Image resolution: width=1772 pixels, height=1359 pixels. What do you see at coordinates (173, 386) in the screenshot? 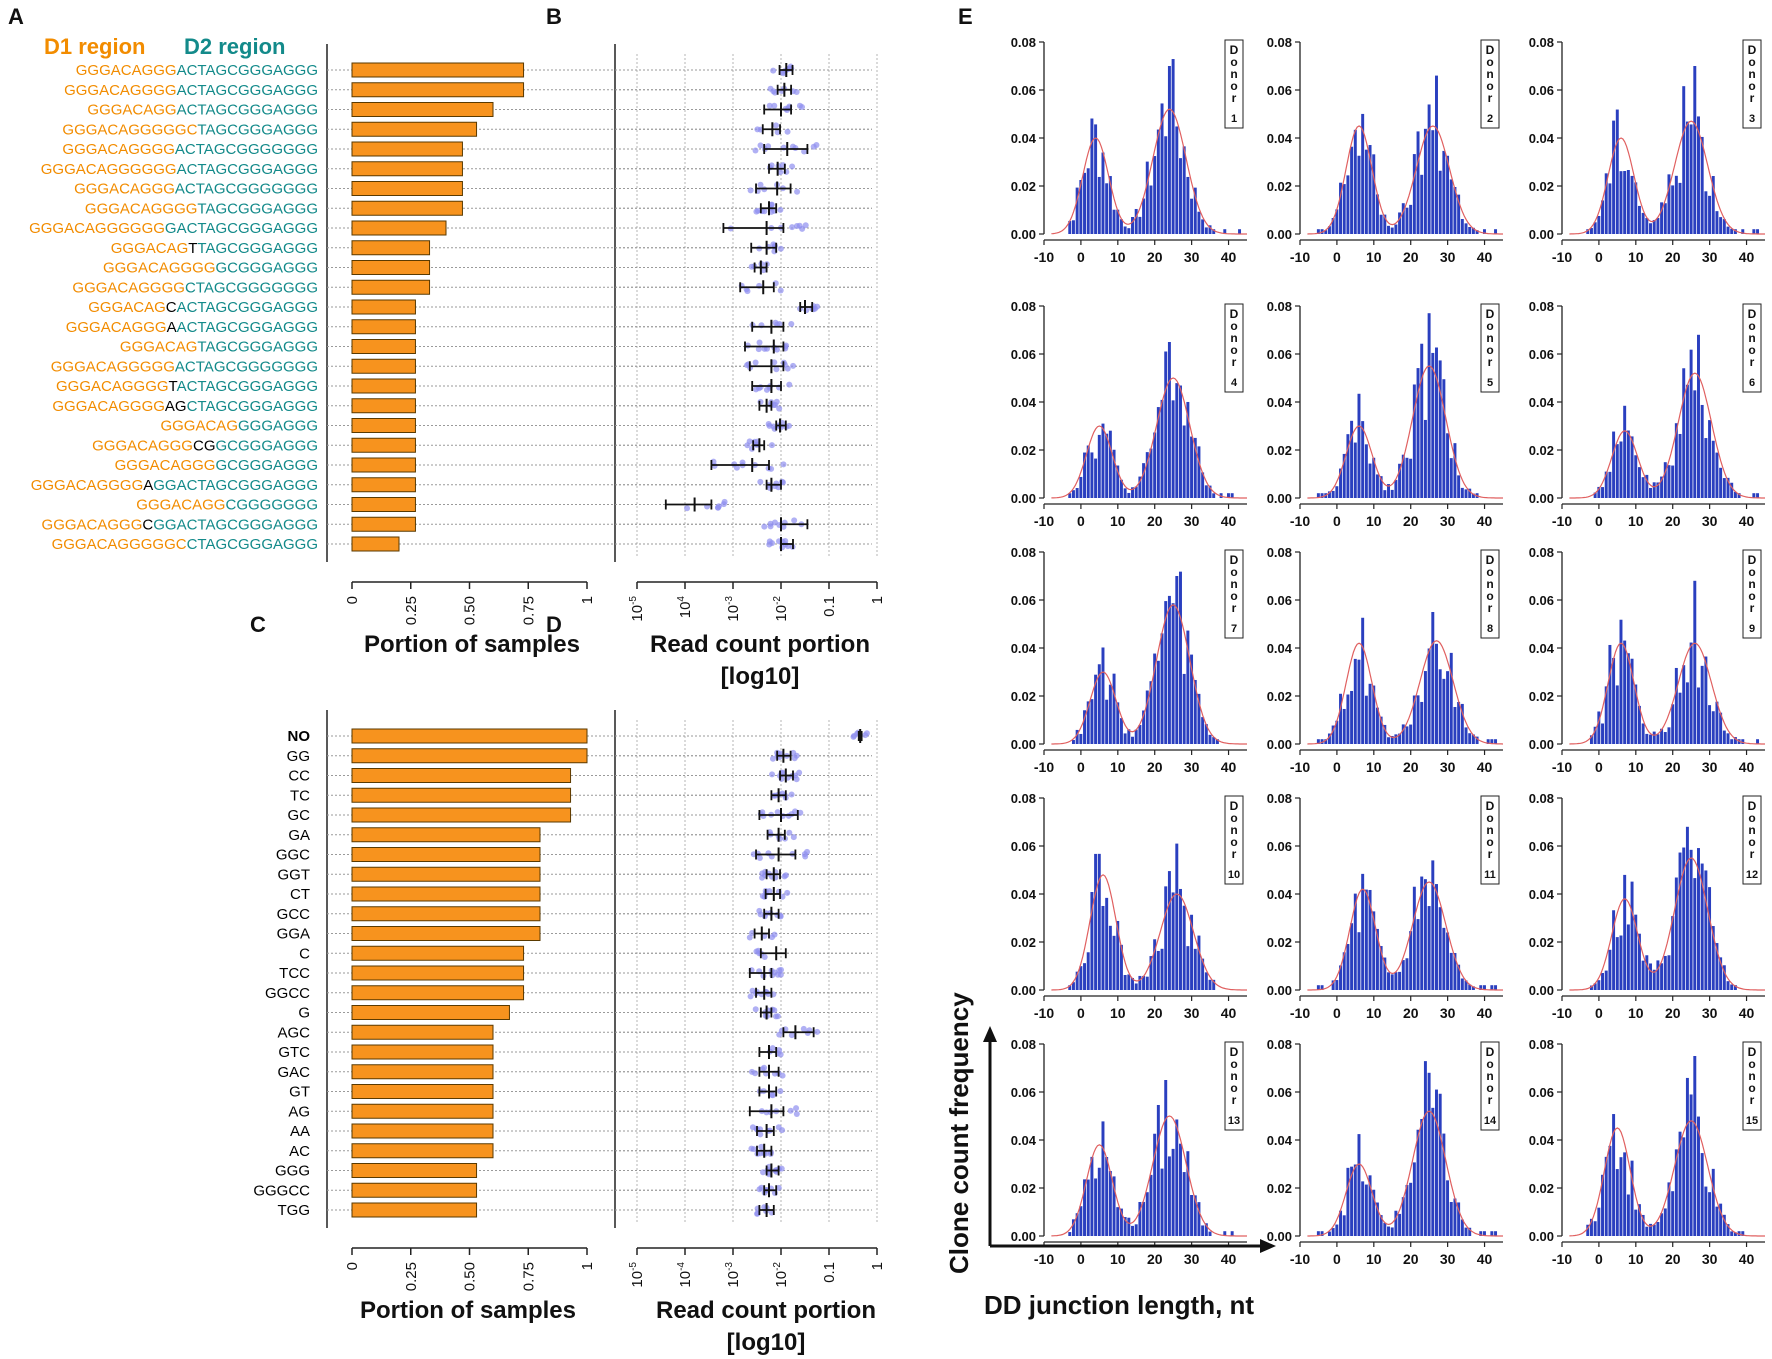
I see `insert-segment: T` at bounding box center [173, 386].